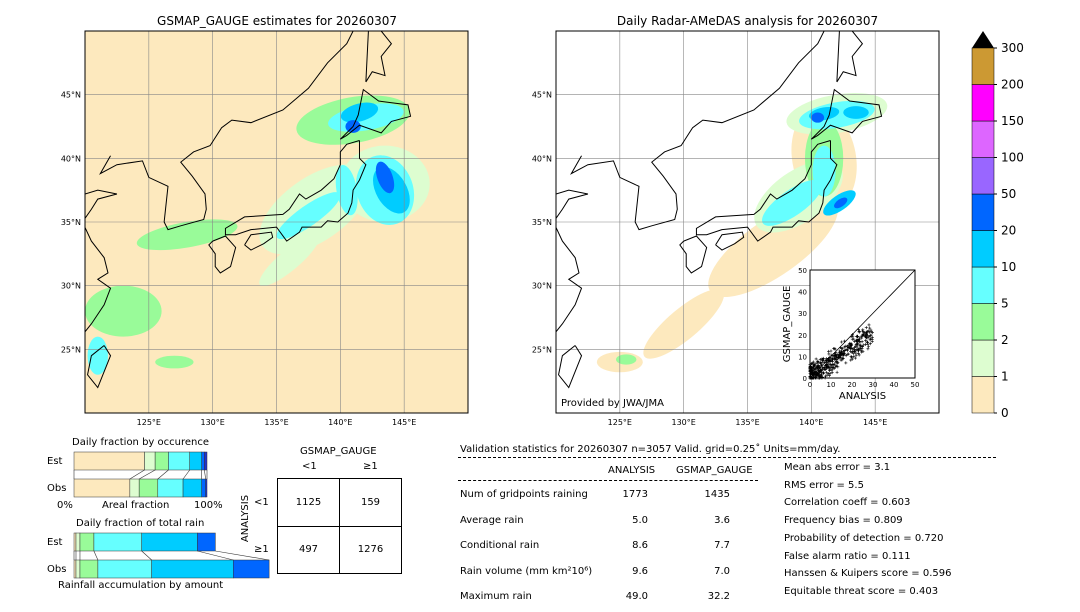  I want to click on scatter-y-tick: 0, so click(805, 379).